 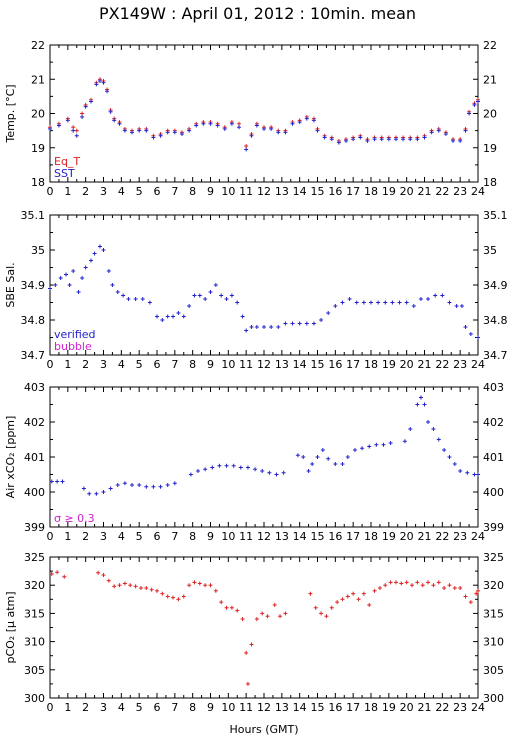 What do you see at coordinates (495, 215) in the screenshot?
I see `y-tick-label-right: 35.1` at bounding box center [495, 215].